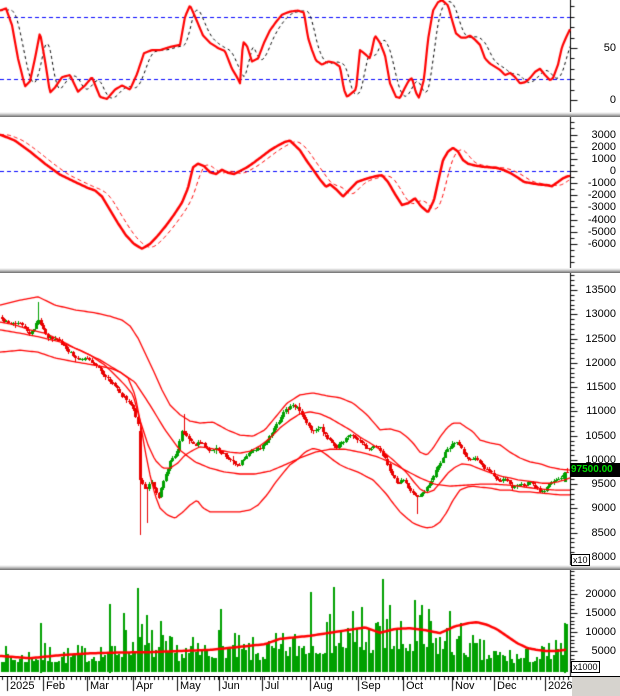  What do you see at coordinates (603, 147) in the screenshot?
I see `y-axis-label: 2000` at bounding box center [603, 147].